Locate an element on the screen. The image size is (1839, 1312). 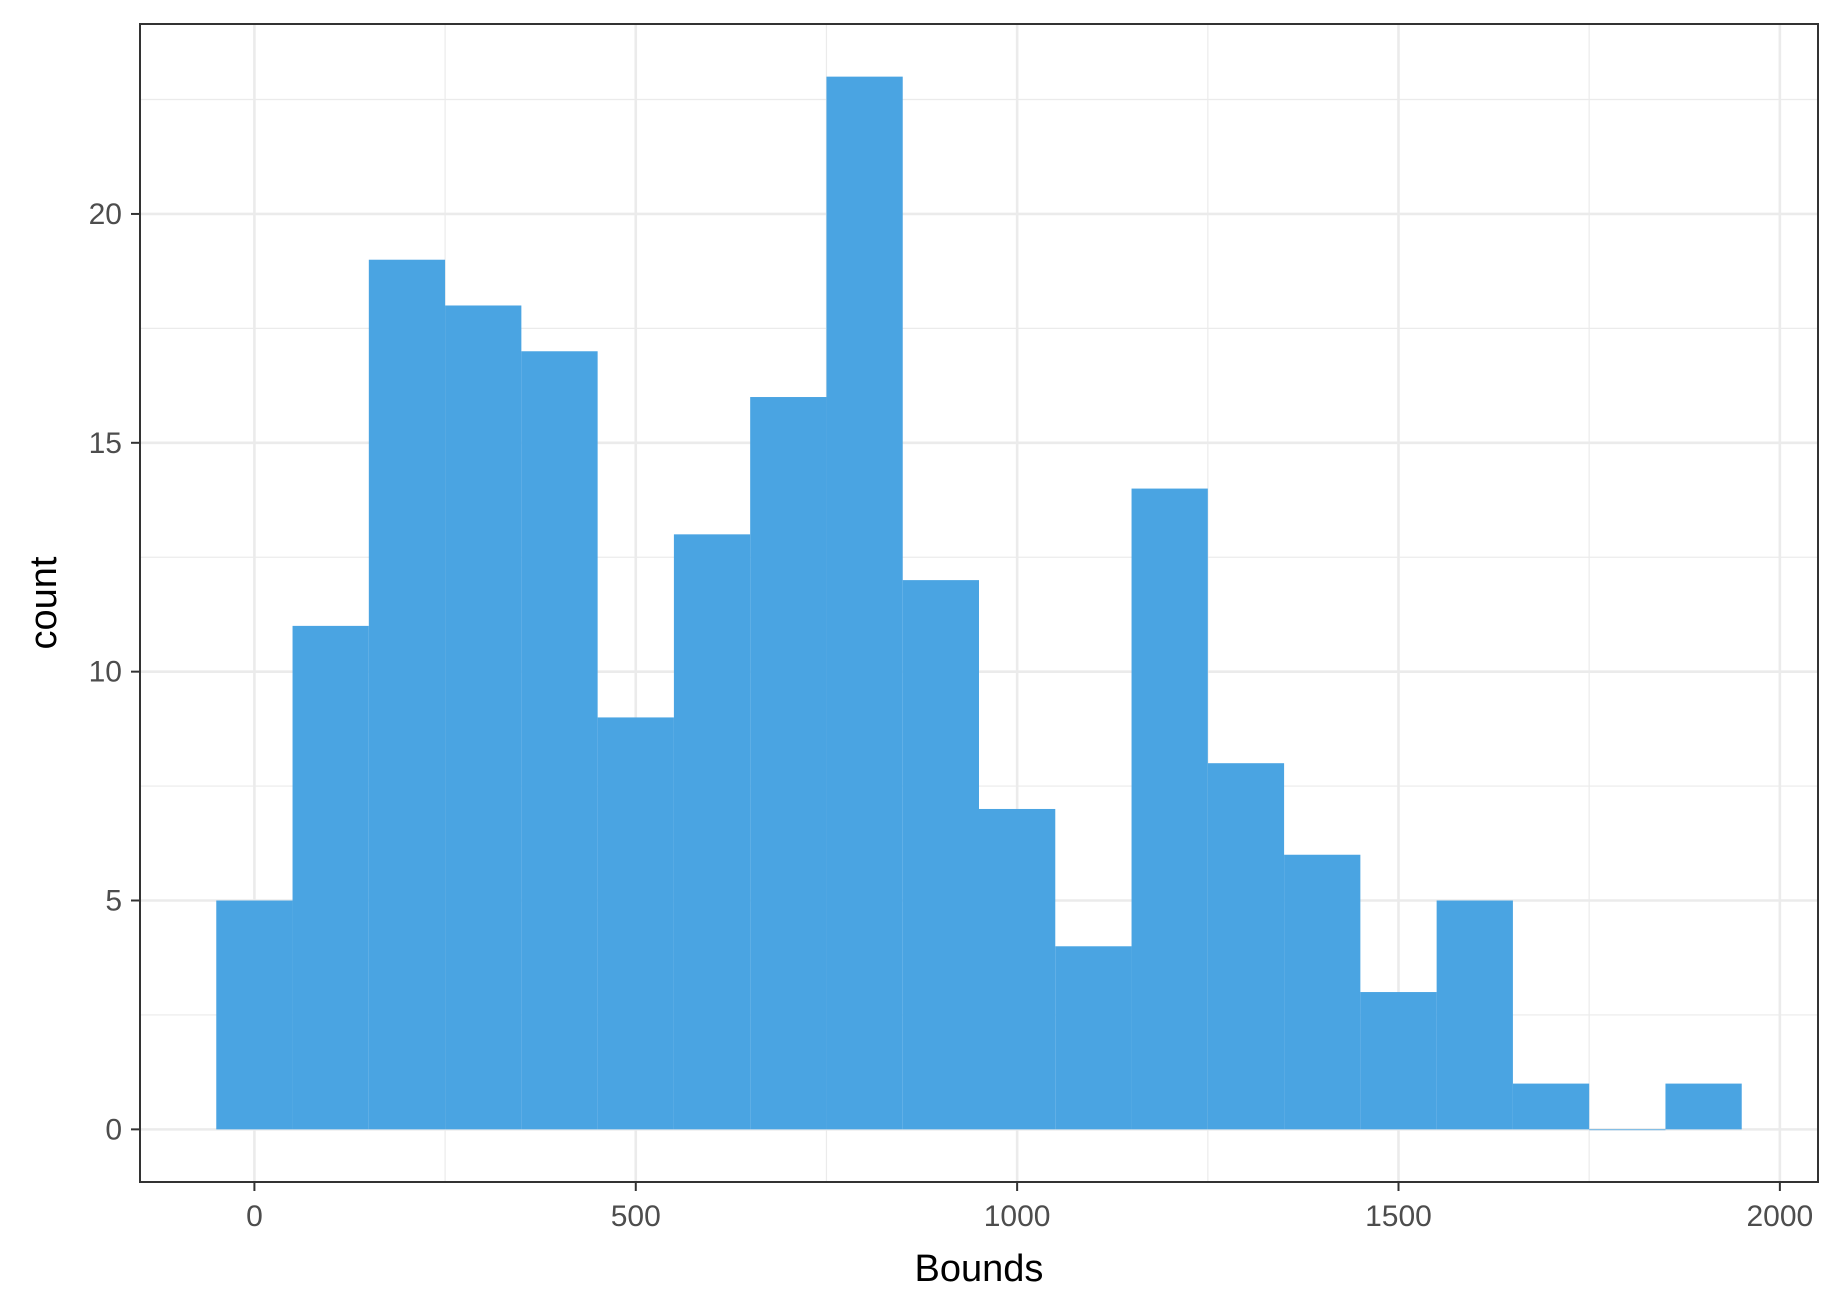
x-tick-label: 2000 is located at coordinates (1779, 1216).